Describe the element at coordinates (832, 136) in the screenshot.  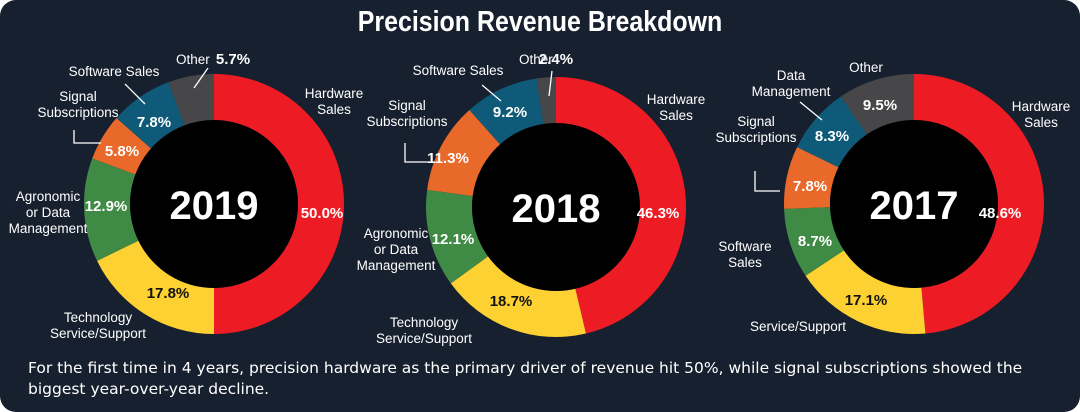
I see `pct-label-data-management: 8.3%` at that location.